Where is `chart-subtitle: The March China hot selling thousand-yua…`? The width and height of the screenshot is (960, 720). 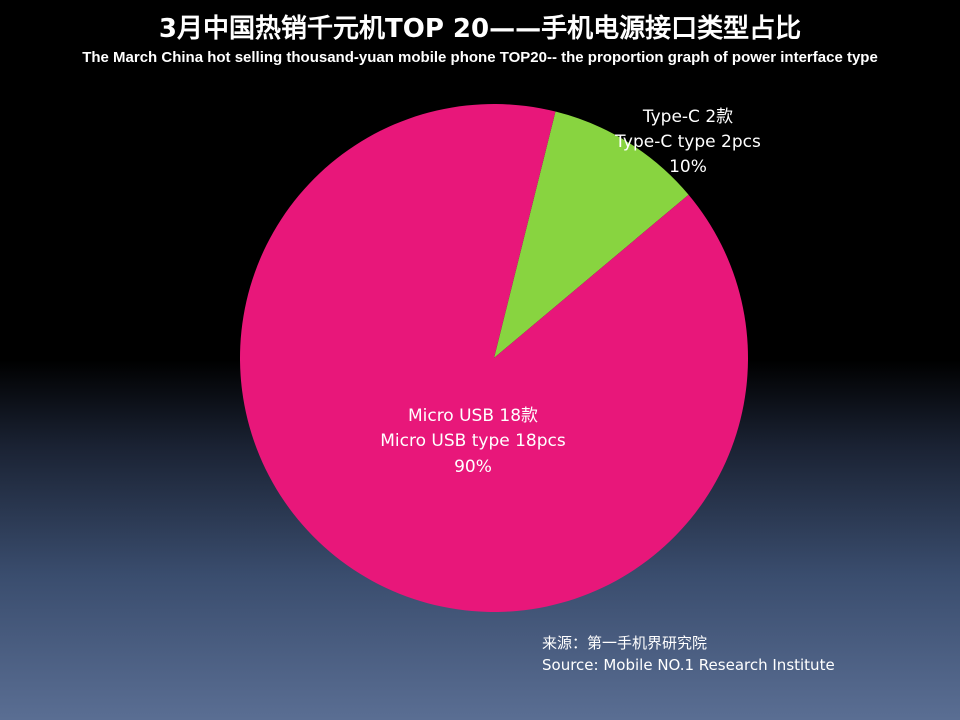
chart-subtitle: The March China hot selling thousand-yua… is located at coordinates (480, 57).